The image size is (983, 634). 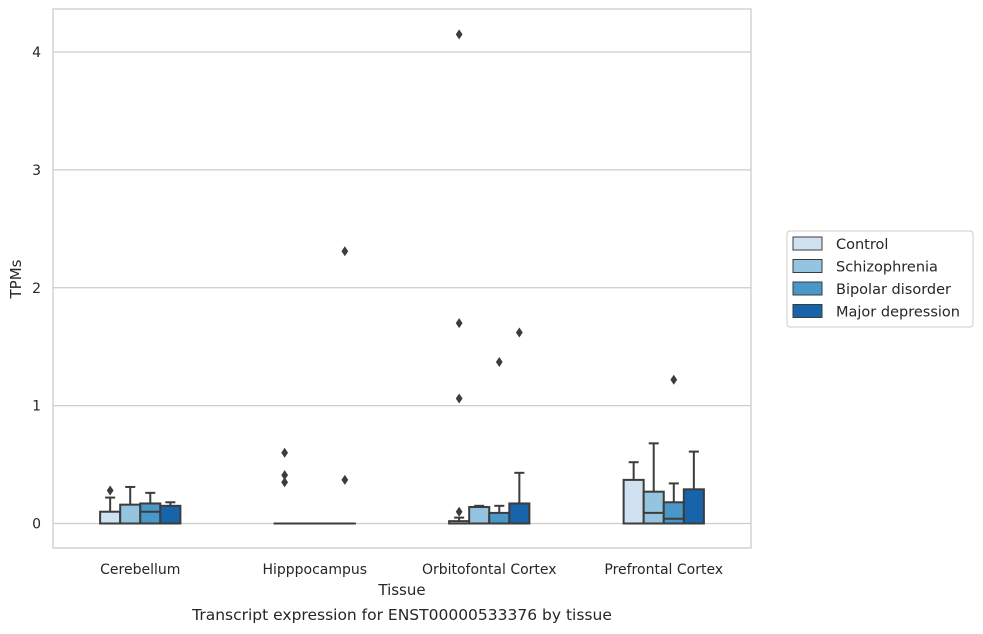 I want to click on y-tick-label: 4, so click(x=36, y=53).